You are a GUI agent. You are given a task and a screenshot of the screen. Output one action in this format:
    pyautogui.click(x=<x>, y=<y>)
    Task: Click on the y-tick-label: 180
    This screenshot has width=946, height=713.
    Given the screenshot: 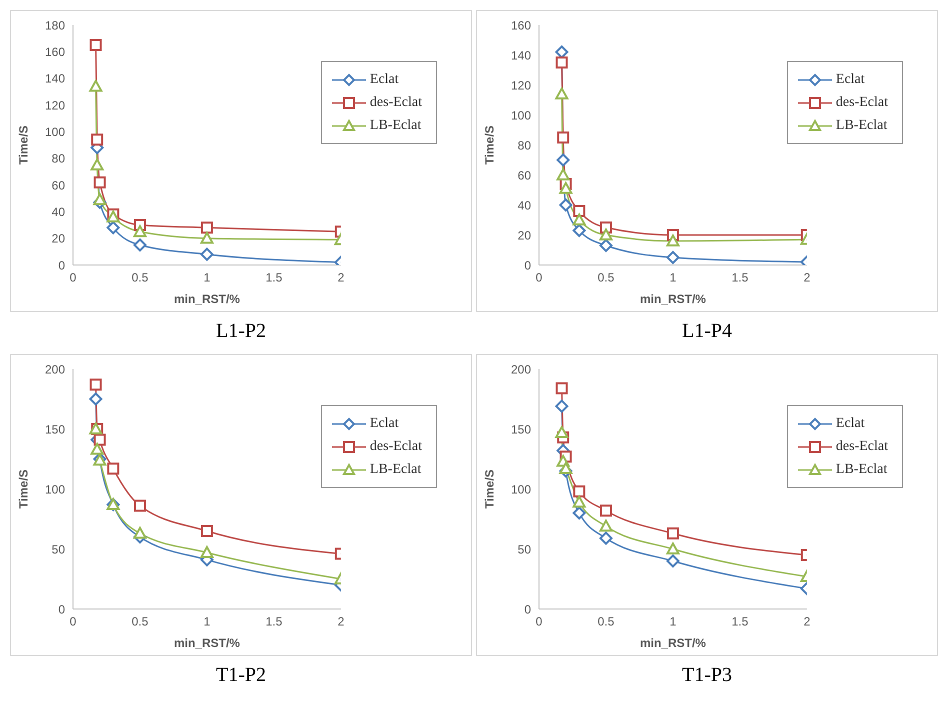 What is the action you would take?
    pyautogui.click(x=55, y=25)
    